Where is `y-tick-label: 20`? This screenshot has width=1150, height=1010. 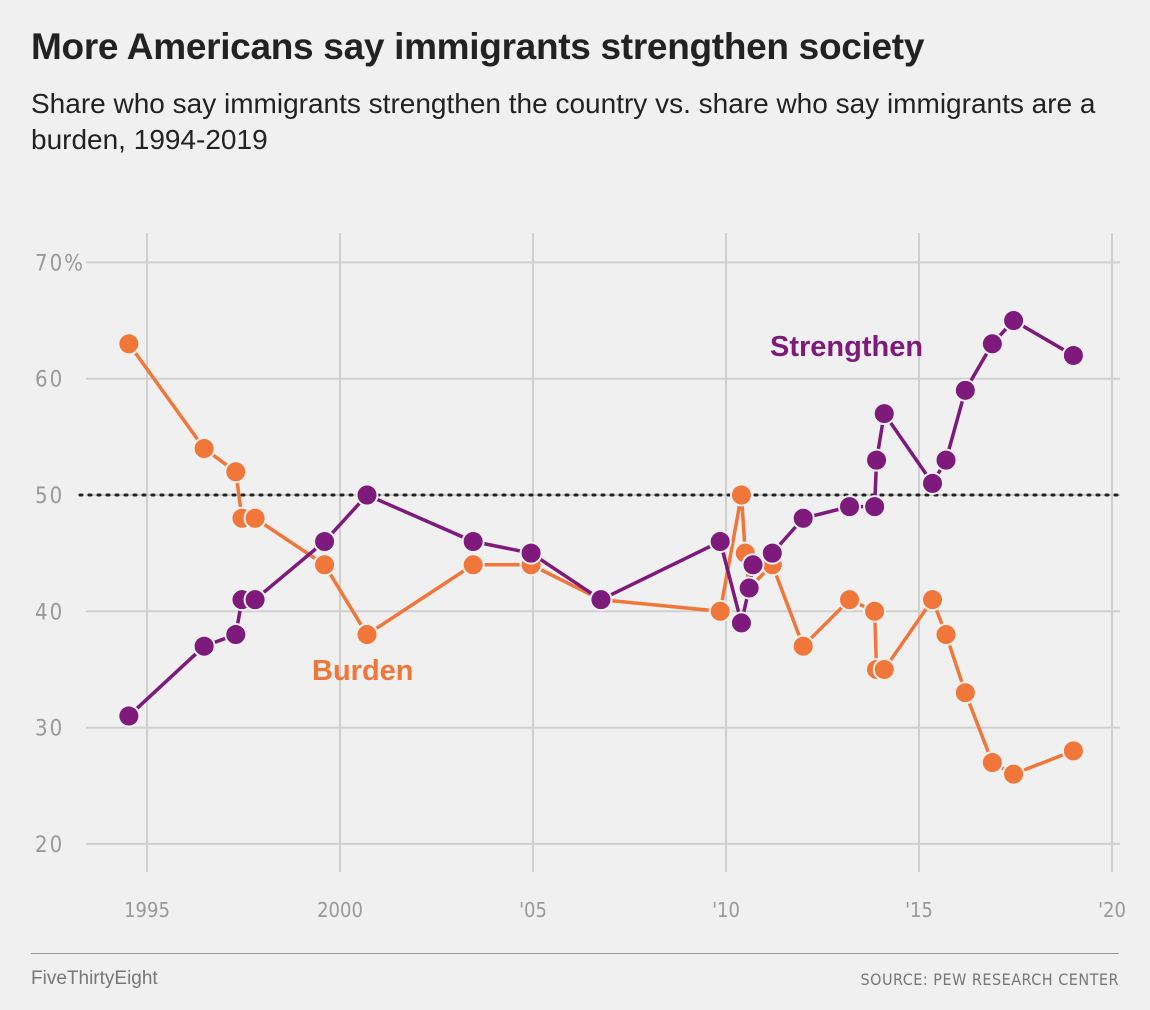 y-tick-label: 20 is located at coordinates (49, 845).